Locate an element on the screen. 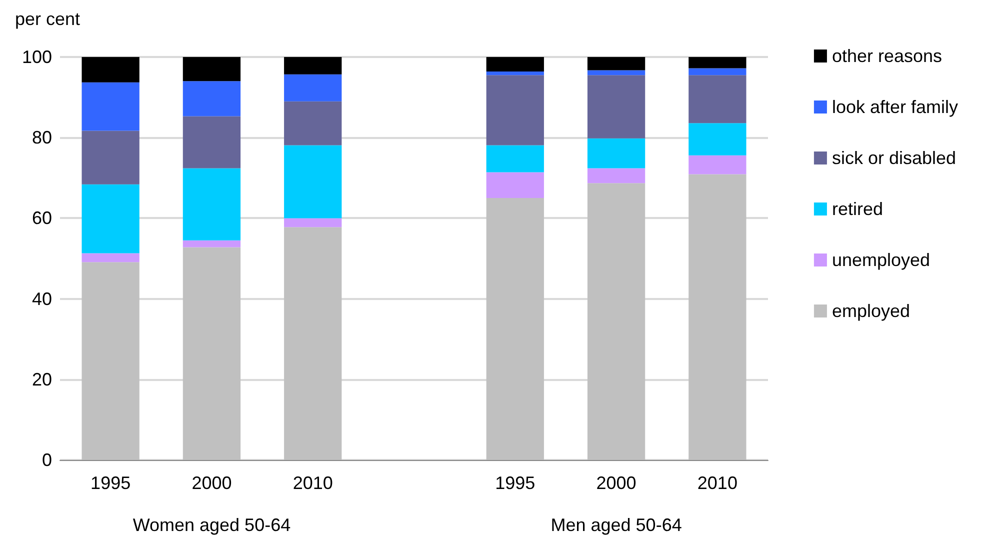 The image size is (981, 545). y-axis-title: per cent is located at coordinates (47, 19).